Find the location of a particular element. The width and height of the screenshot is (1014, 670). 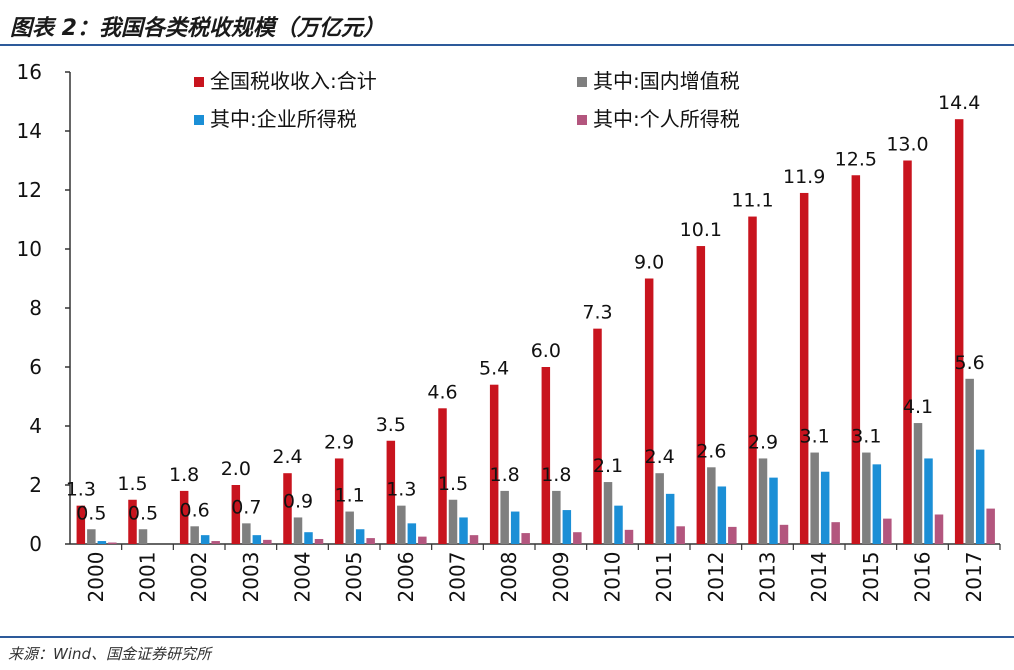

source-note: 来源：Wind、国金证券研究所 is located at coordinates (110, 654).